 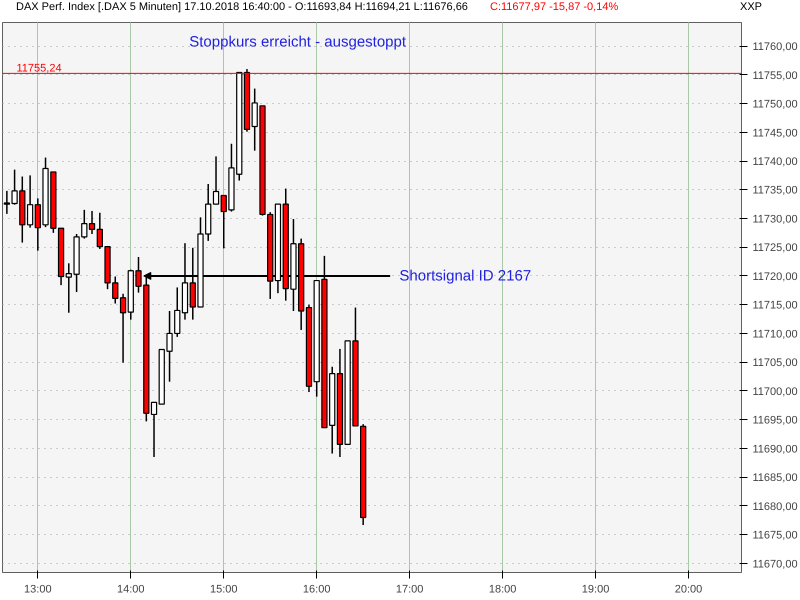 What do you see at coordinates (775, 133) in the screenshot?
I see `y-tick-label: 11745,00` at bounding box center [775, 133].